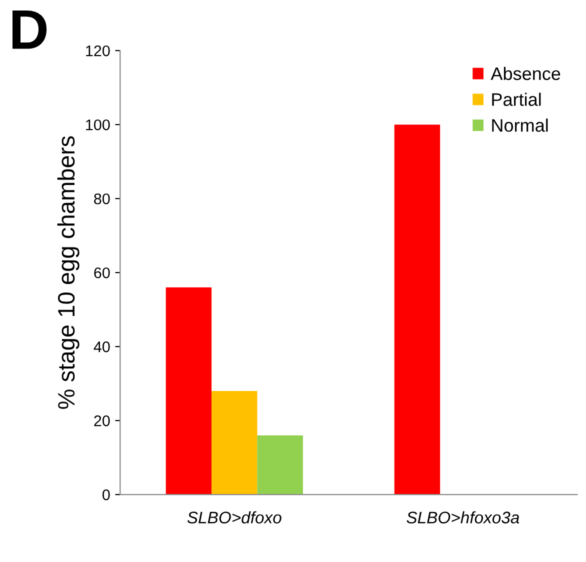 The image size is (586, 562). I want to click on x-tick-label: SLBO>hfoxo3a, so click(463, 517).